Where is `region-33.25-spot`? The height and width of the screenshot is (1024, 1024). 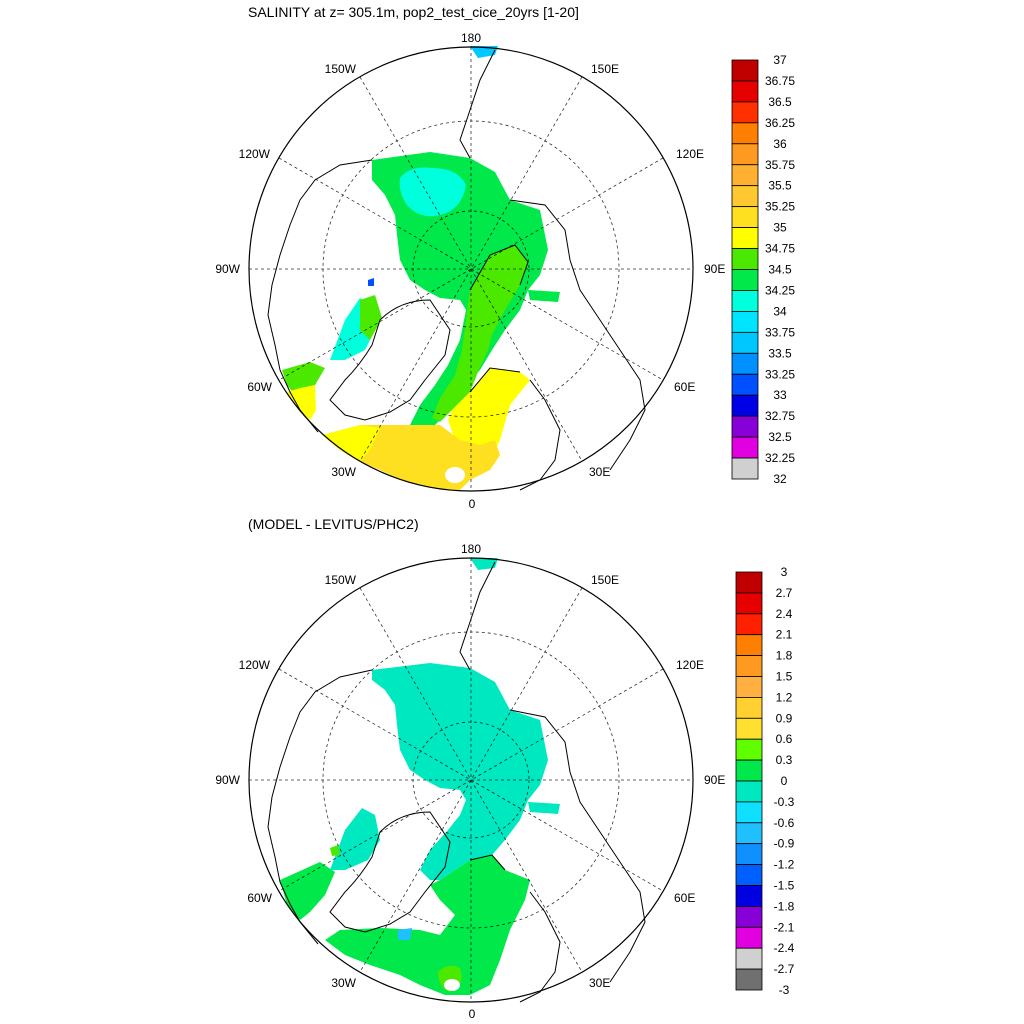 region-33.25-spot is located at coordinates (371, 282).